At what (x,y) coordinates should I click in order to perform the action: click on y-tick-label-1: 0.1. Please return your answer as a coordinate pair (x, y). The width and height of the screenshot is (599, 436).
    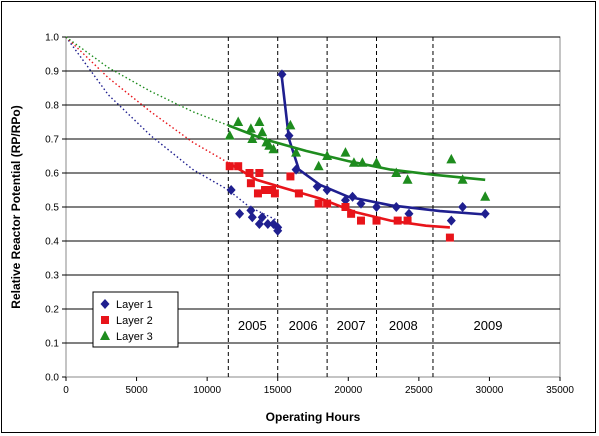
    Looking at the image, I should click on (52, 344).